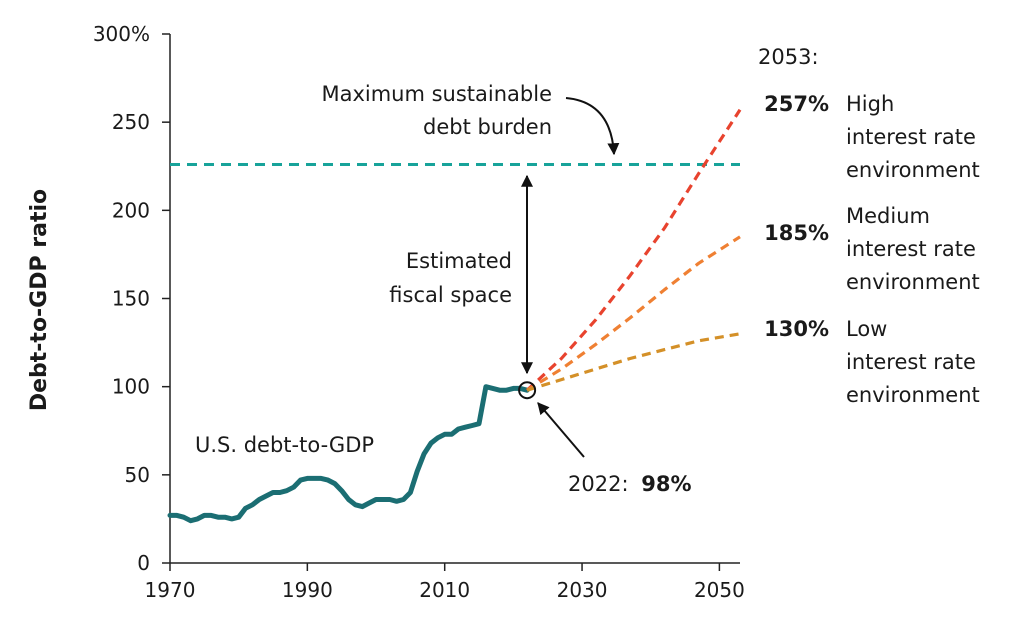  I want to click on marker-2022-label: 2022: 98%, so click(629, 484).